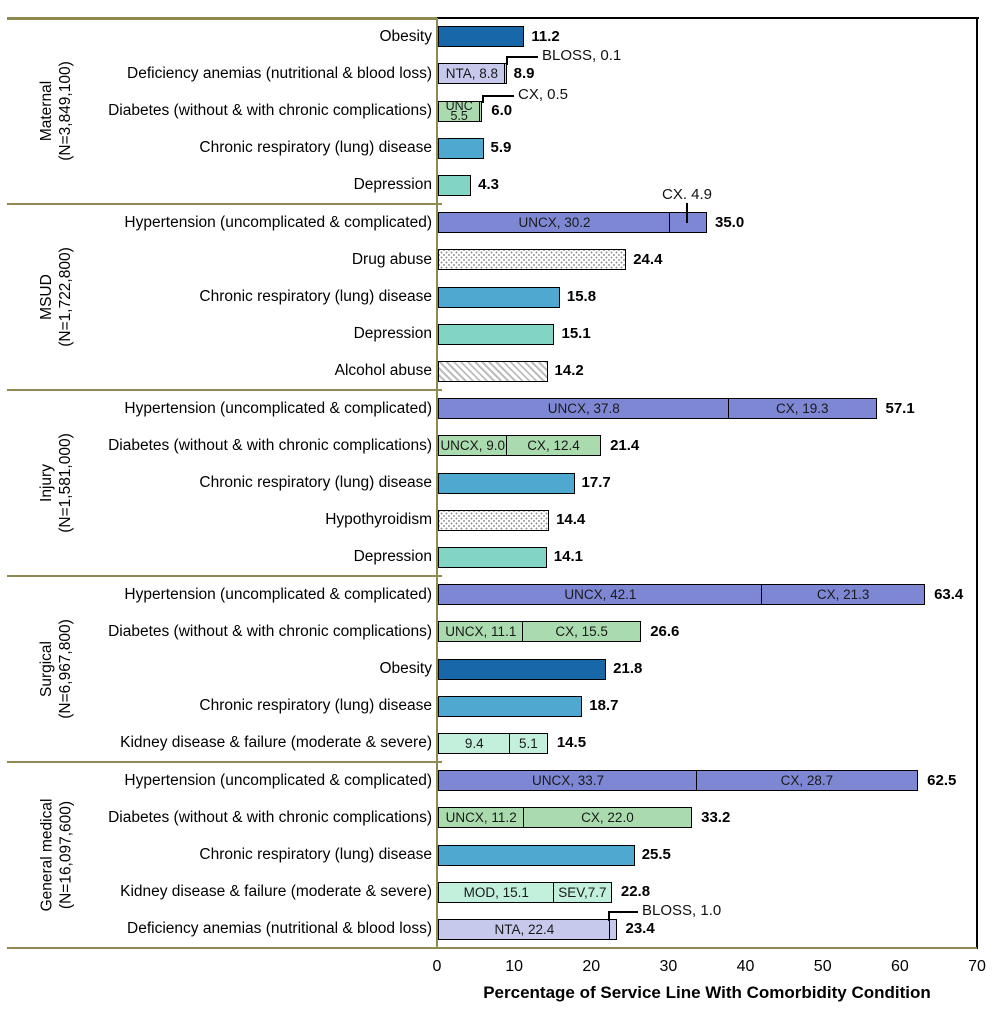  I want to click on label-panel-top-border, so click(222, 18).